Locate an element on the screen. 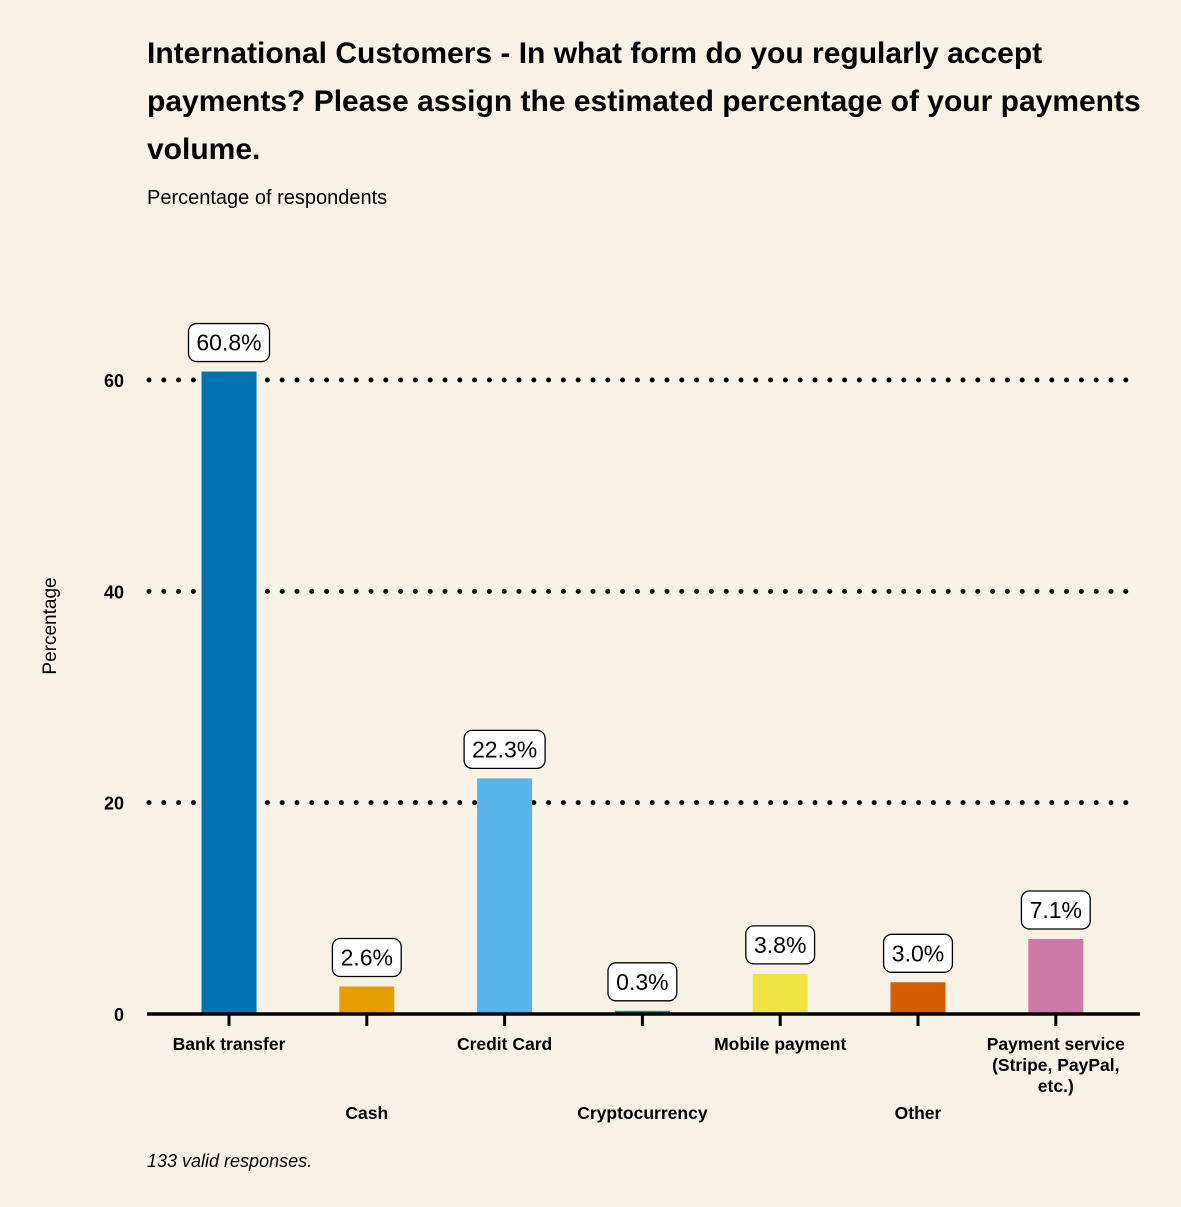  x-category-label: Mobile payment is located at coordinates (780, 1044).